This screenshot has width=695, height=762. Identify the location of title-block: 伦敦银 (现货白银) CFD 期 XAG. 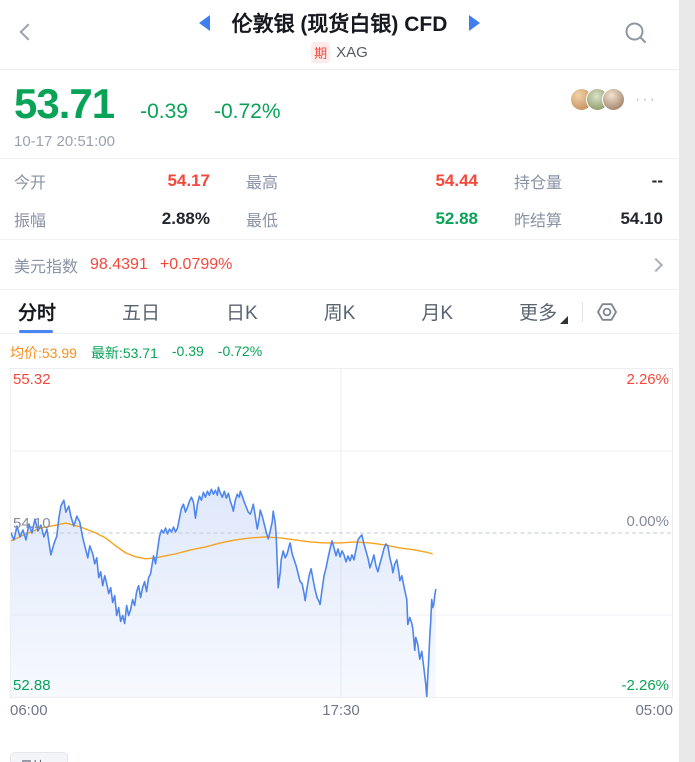
(339, 35).